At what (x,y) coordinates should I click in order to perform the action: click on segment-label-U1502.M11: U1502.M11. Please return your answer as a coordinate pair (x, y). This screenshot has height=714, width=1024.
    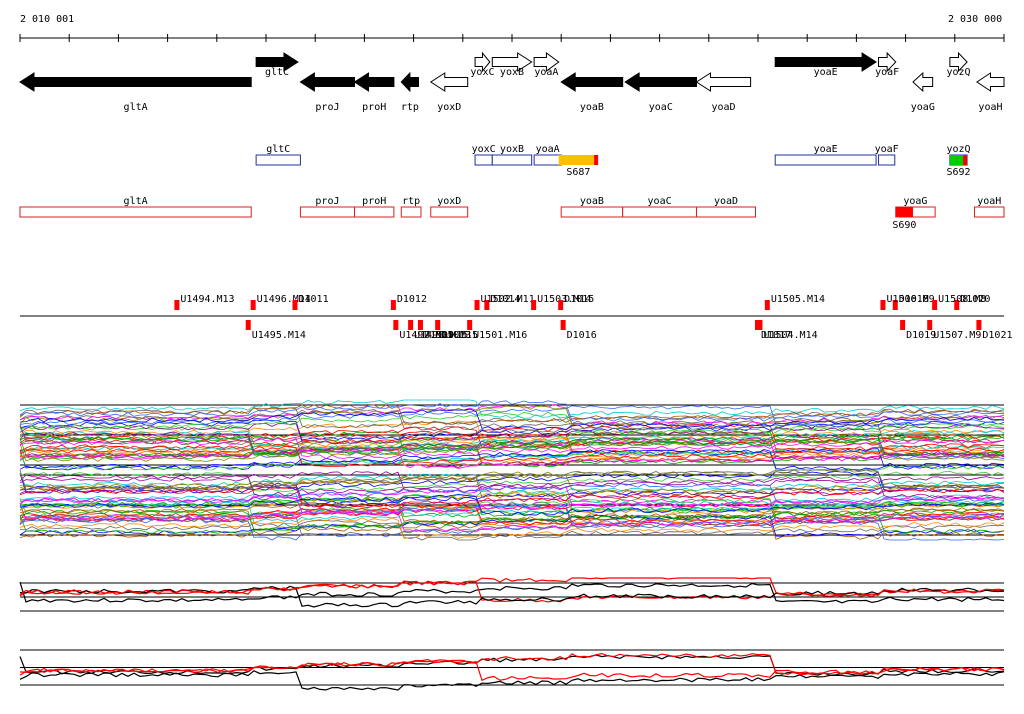
    Looking at the image, I should click on (508, 299).